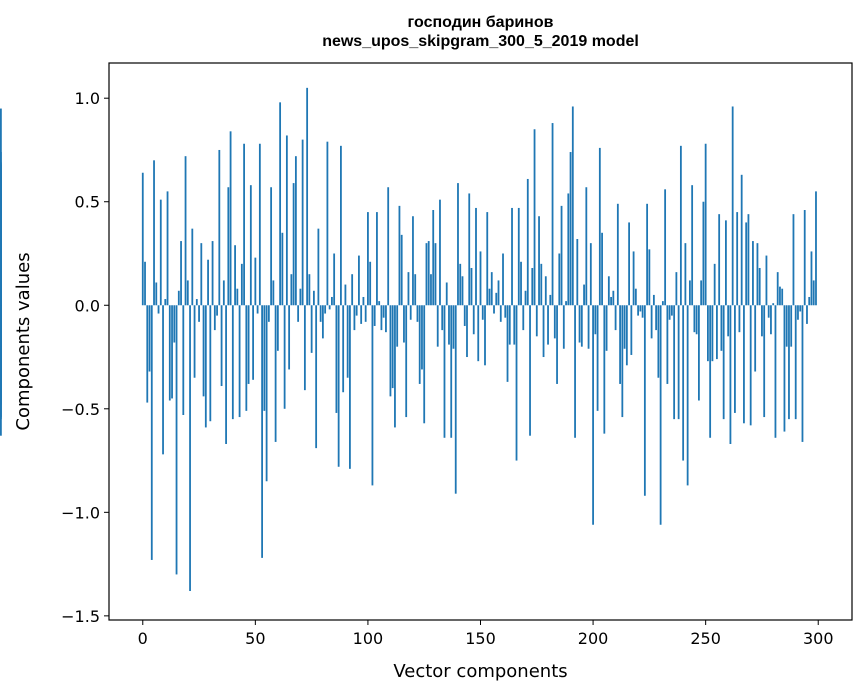 The width and height of the screenshot is (867, 696). Describe the element at coordinates (87, 202) in the screenshot. I see `y-tick-label: 0.5` at that location.